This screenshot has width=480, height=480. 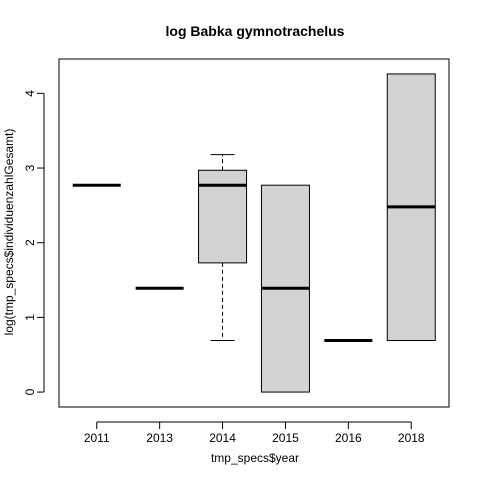 What do you see at coordinates (411, 207) in the screenshot?
I see `box-2018` at bounding box center [411, 207].